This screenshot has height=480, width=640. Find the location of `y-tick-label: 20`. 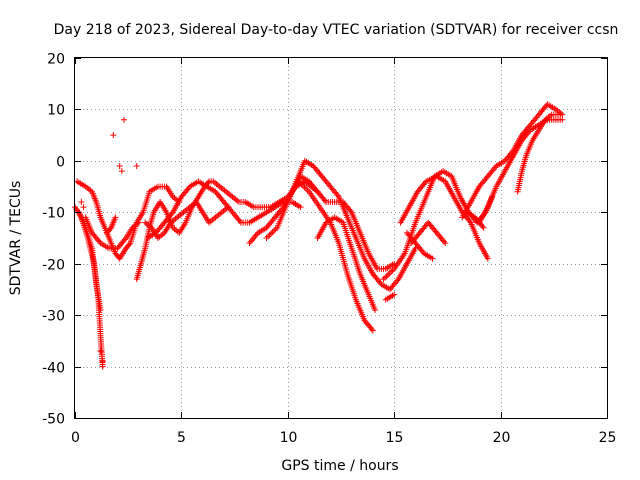

y-tick-label: 20 is located at coordinates (56, 60).